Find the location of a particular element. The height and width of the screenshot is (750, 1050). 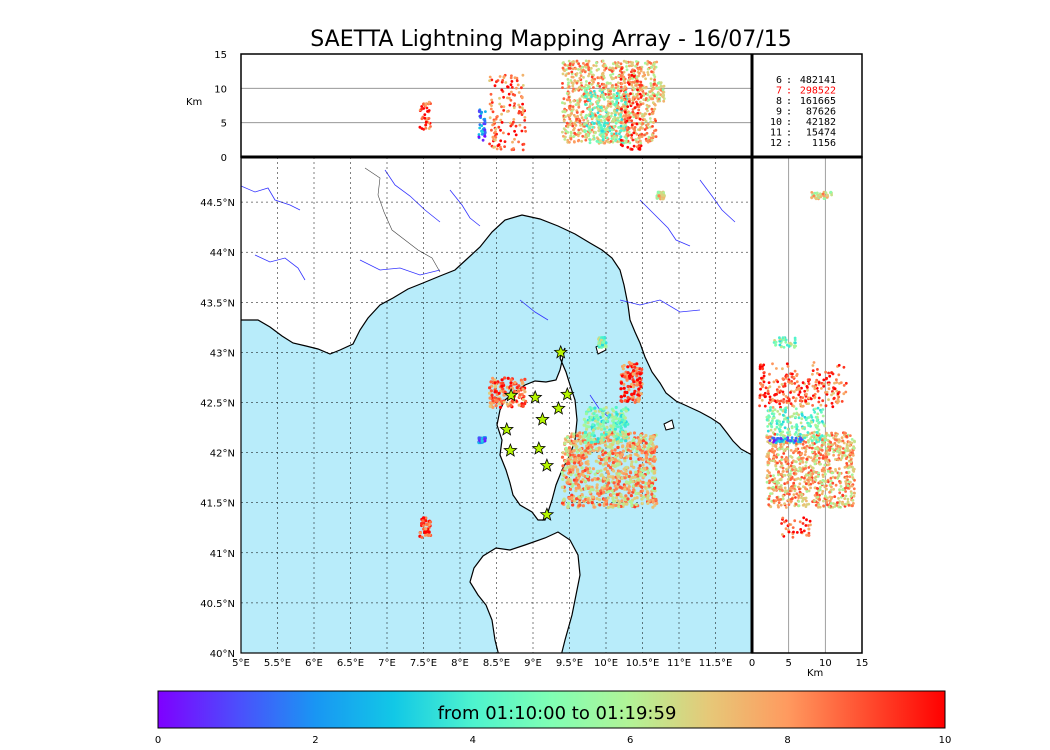

lat-tick-label: 41°N is located at coordinates (222, 554).